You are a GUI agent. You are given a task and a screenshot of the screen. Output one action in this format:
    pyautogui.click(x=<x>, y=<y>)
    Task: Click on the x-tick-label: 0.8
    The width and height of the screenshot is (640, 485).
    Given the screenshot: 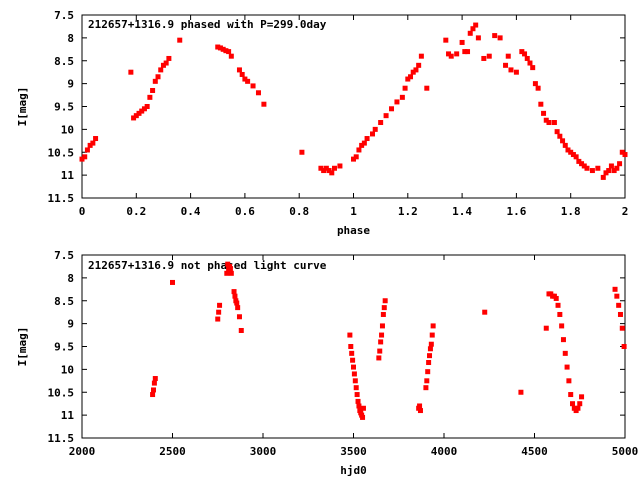 What is the action you would take?
    pyautogui.click(x=299, y=211)
    